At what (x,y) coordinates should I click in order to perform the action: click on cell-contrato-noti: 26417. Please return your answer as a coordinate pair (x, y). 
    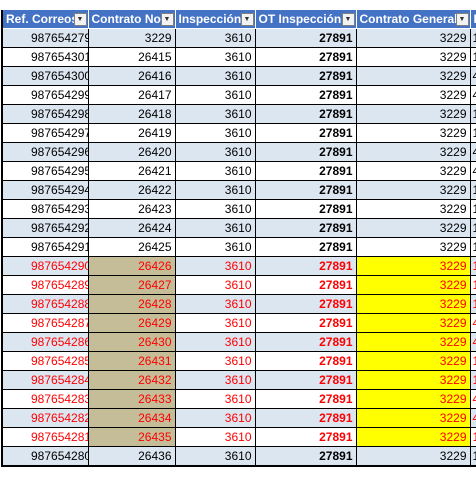
    Looking at the image, I should click on (132, 95).